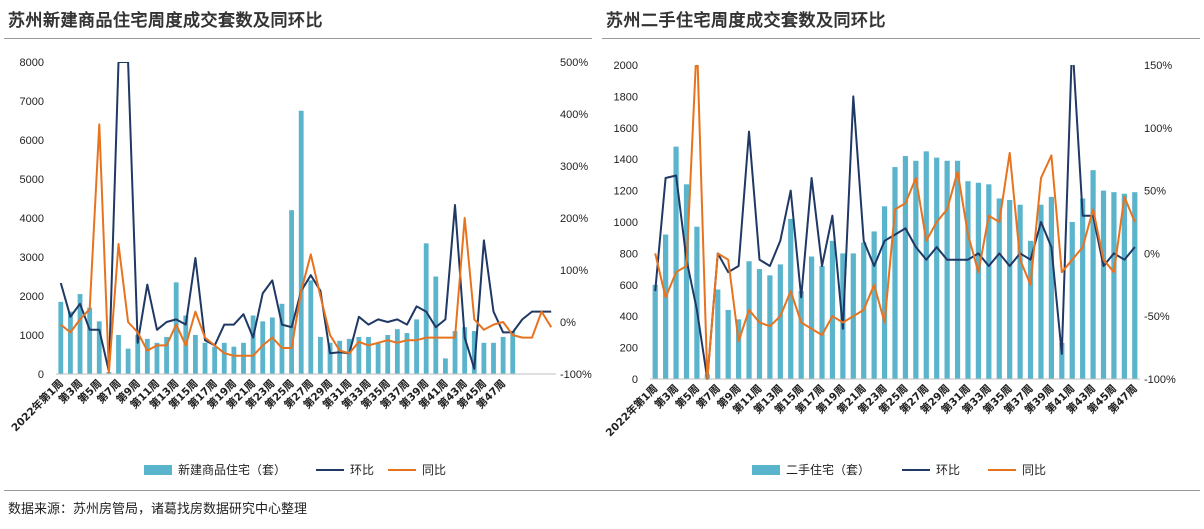 This screenshot has height=529, width=1204. Describe the element at coordinates (574, 63) in the screenshot. I see `y-right-tick-label: 500%` at that location.